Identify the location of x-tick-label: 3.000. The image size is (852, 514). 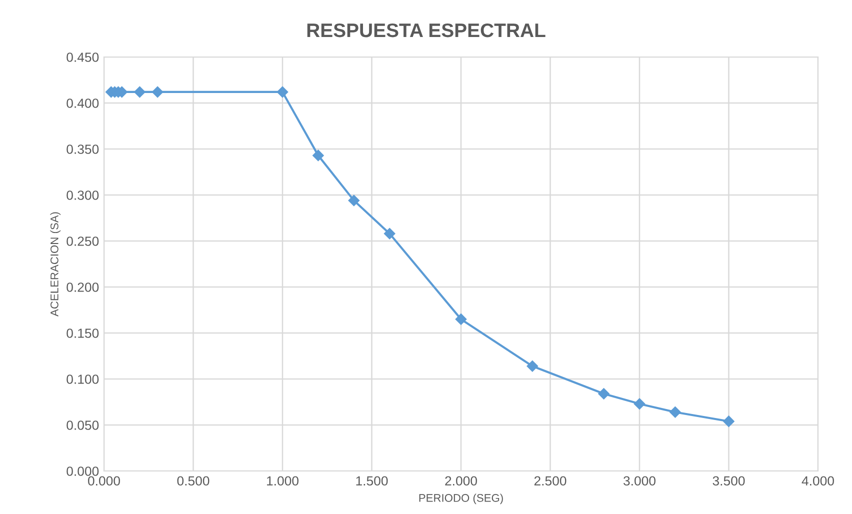
(639, 481).